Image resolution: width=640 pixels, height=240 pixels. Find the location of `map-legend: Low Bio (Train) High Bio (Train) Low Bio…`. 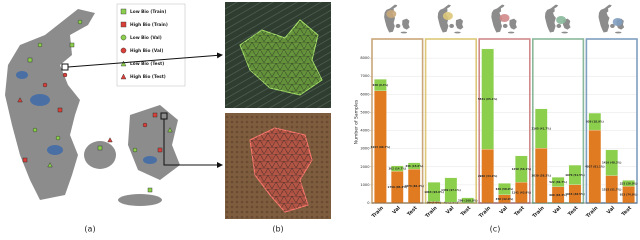

map-legend: Low Bio (Train) High Bio (Train) Low Bio… is located at coordinates (151, 45).